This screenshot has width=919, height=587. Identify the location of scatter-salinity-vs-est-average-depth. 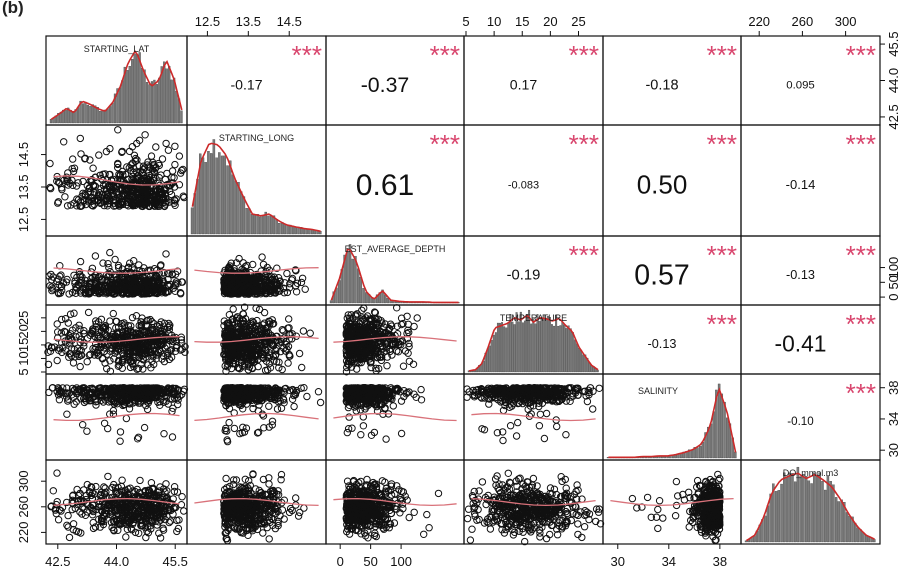
(395, 413).